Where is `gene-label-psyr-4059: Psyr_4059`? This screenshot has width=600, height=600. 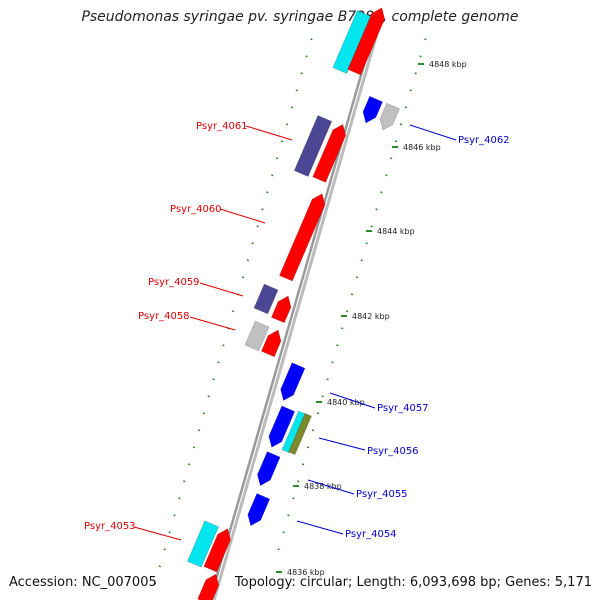 gene-label-psyr-4059: Psyr_4059 is located at coordinates (174, 282).